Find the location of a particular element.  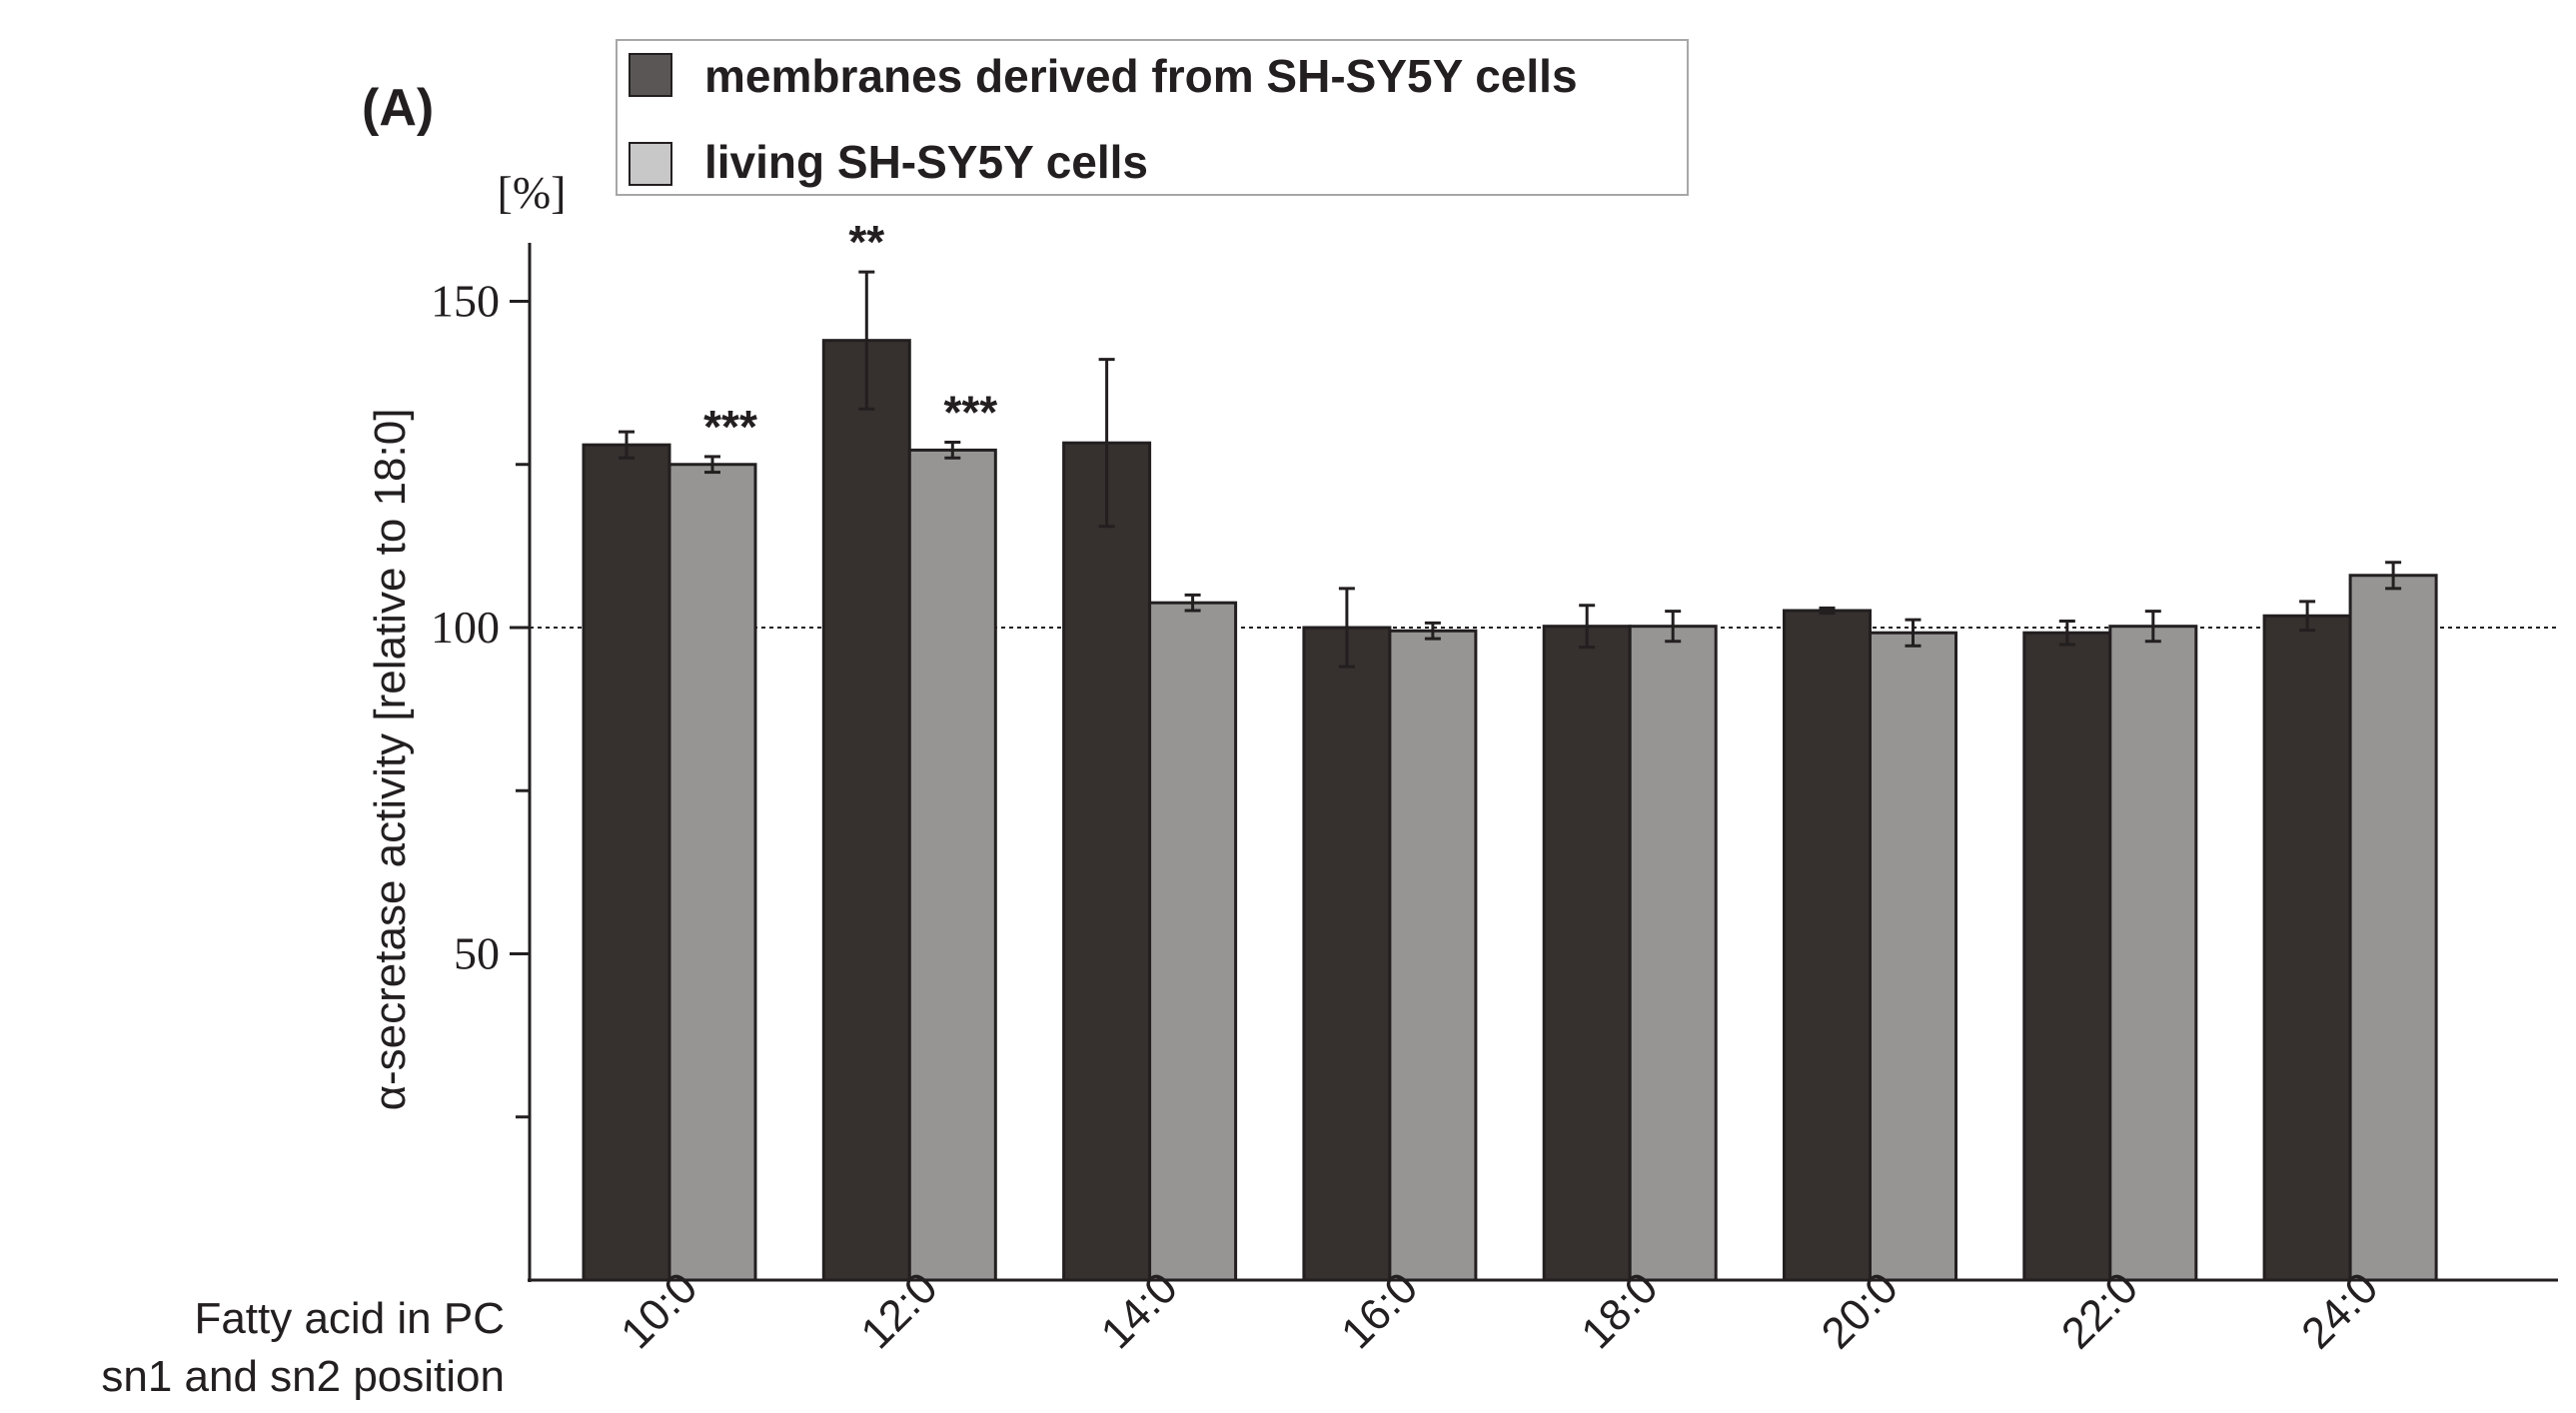

y-tick-label-150: 150 is located at coordinates (465, 301).